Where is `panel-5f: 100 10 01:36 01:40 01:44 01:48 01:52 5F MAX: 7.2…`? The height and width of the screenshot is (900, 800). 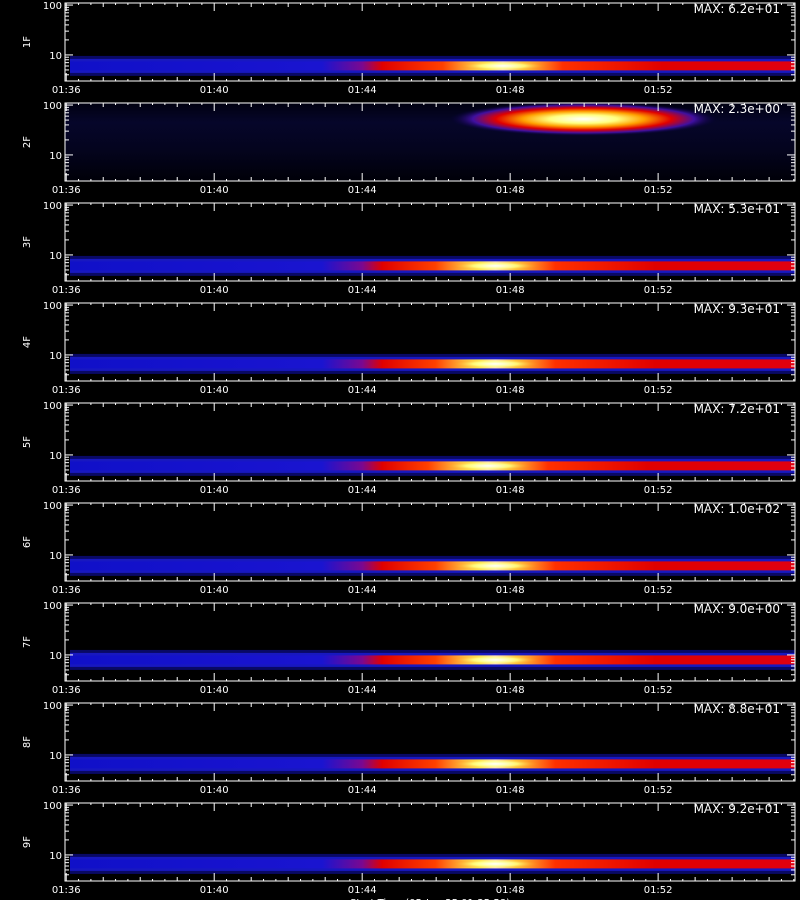 panel-5f: 100 10 01:36 01:40 01:44 01:48 01:52 5F MAX: 7.2… is located at coordinates (409, 448).